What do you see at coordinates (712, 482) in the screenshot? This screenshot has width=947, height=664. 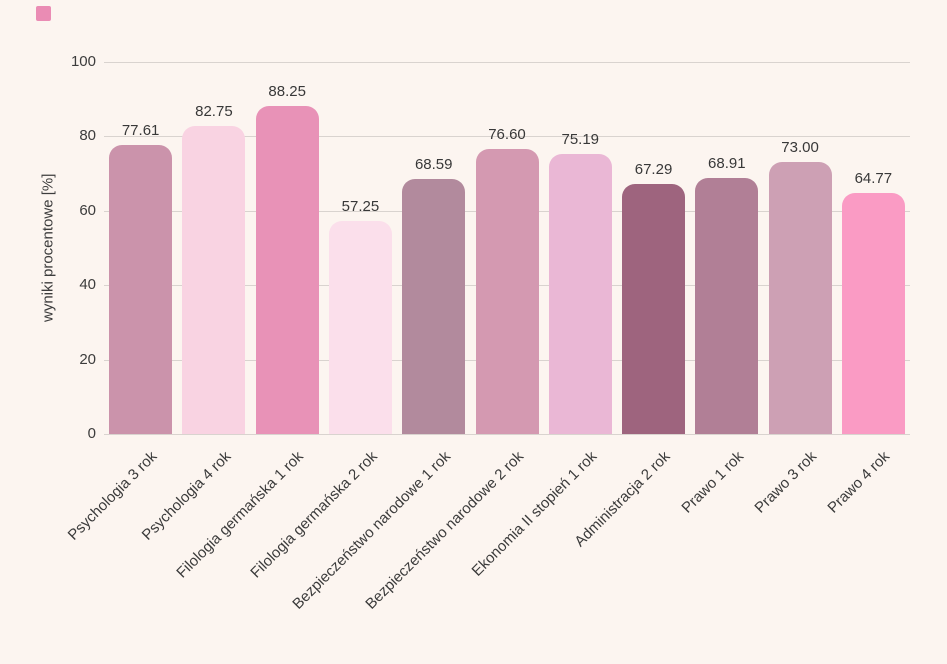 I see `x-axis-label: Prawo 1 rok` at bounding box center [712, 482].